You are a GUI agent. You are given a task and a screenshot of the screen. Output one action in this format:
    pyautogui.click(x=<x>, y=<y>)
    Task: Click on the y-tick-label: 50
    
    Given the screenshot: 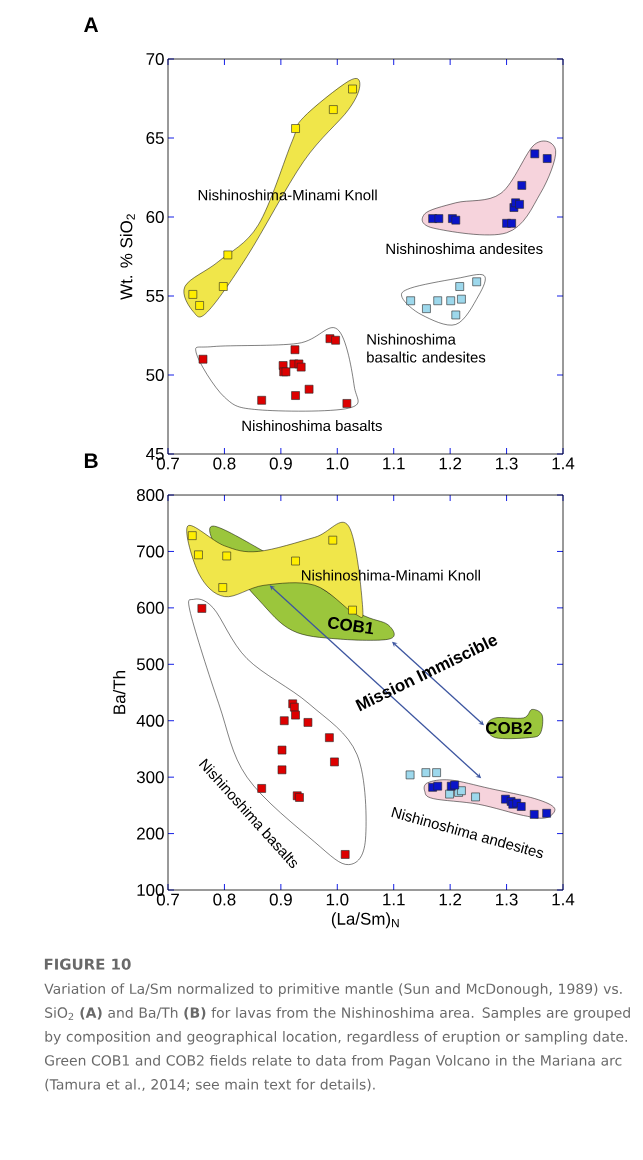 What is the action you would take?
    pyautogui.click(x=155, y=375)
    